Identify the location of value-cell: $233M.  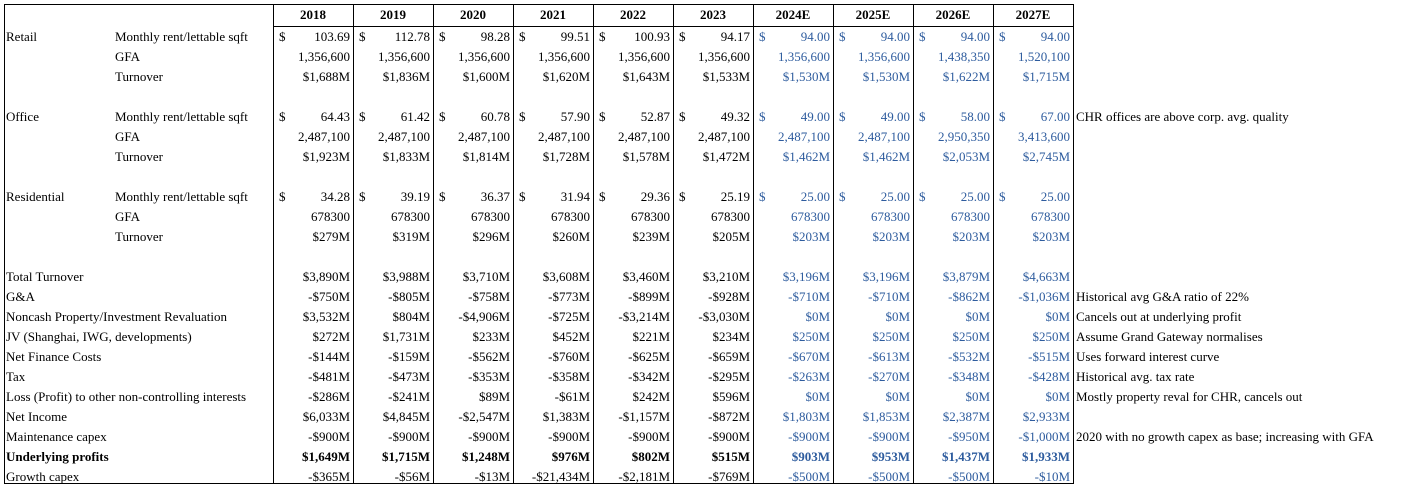
(473, 337).